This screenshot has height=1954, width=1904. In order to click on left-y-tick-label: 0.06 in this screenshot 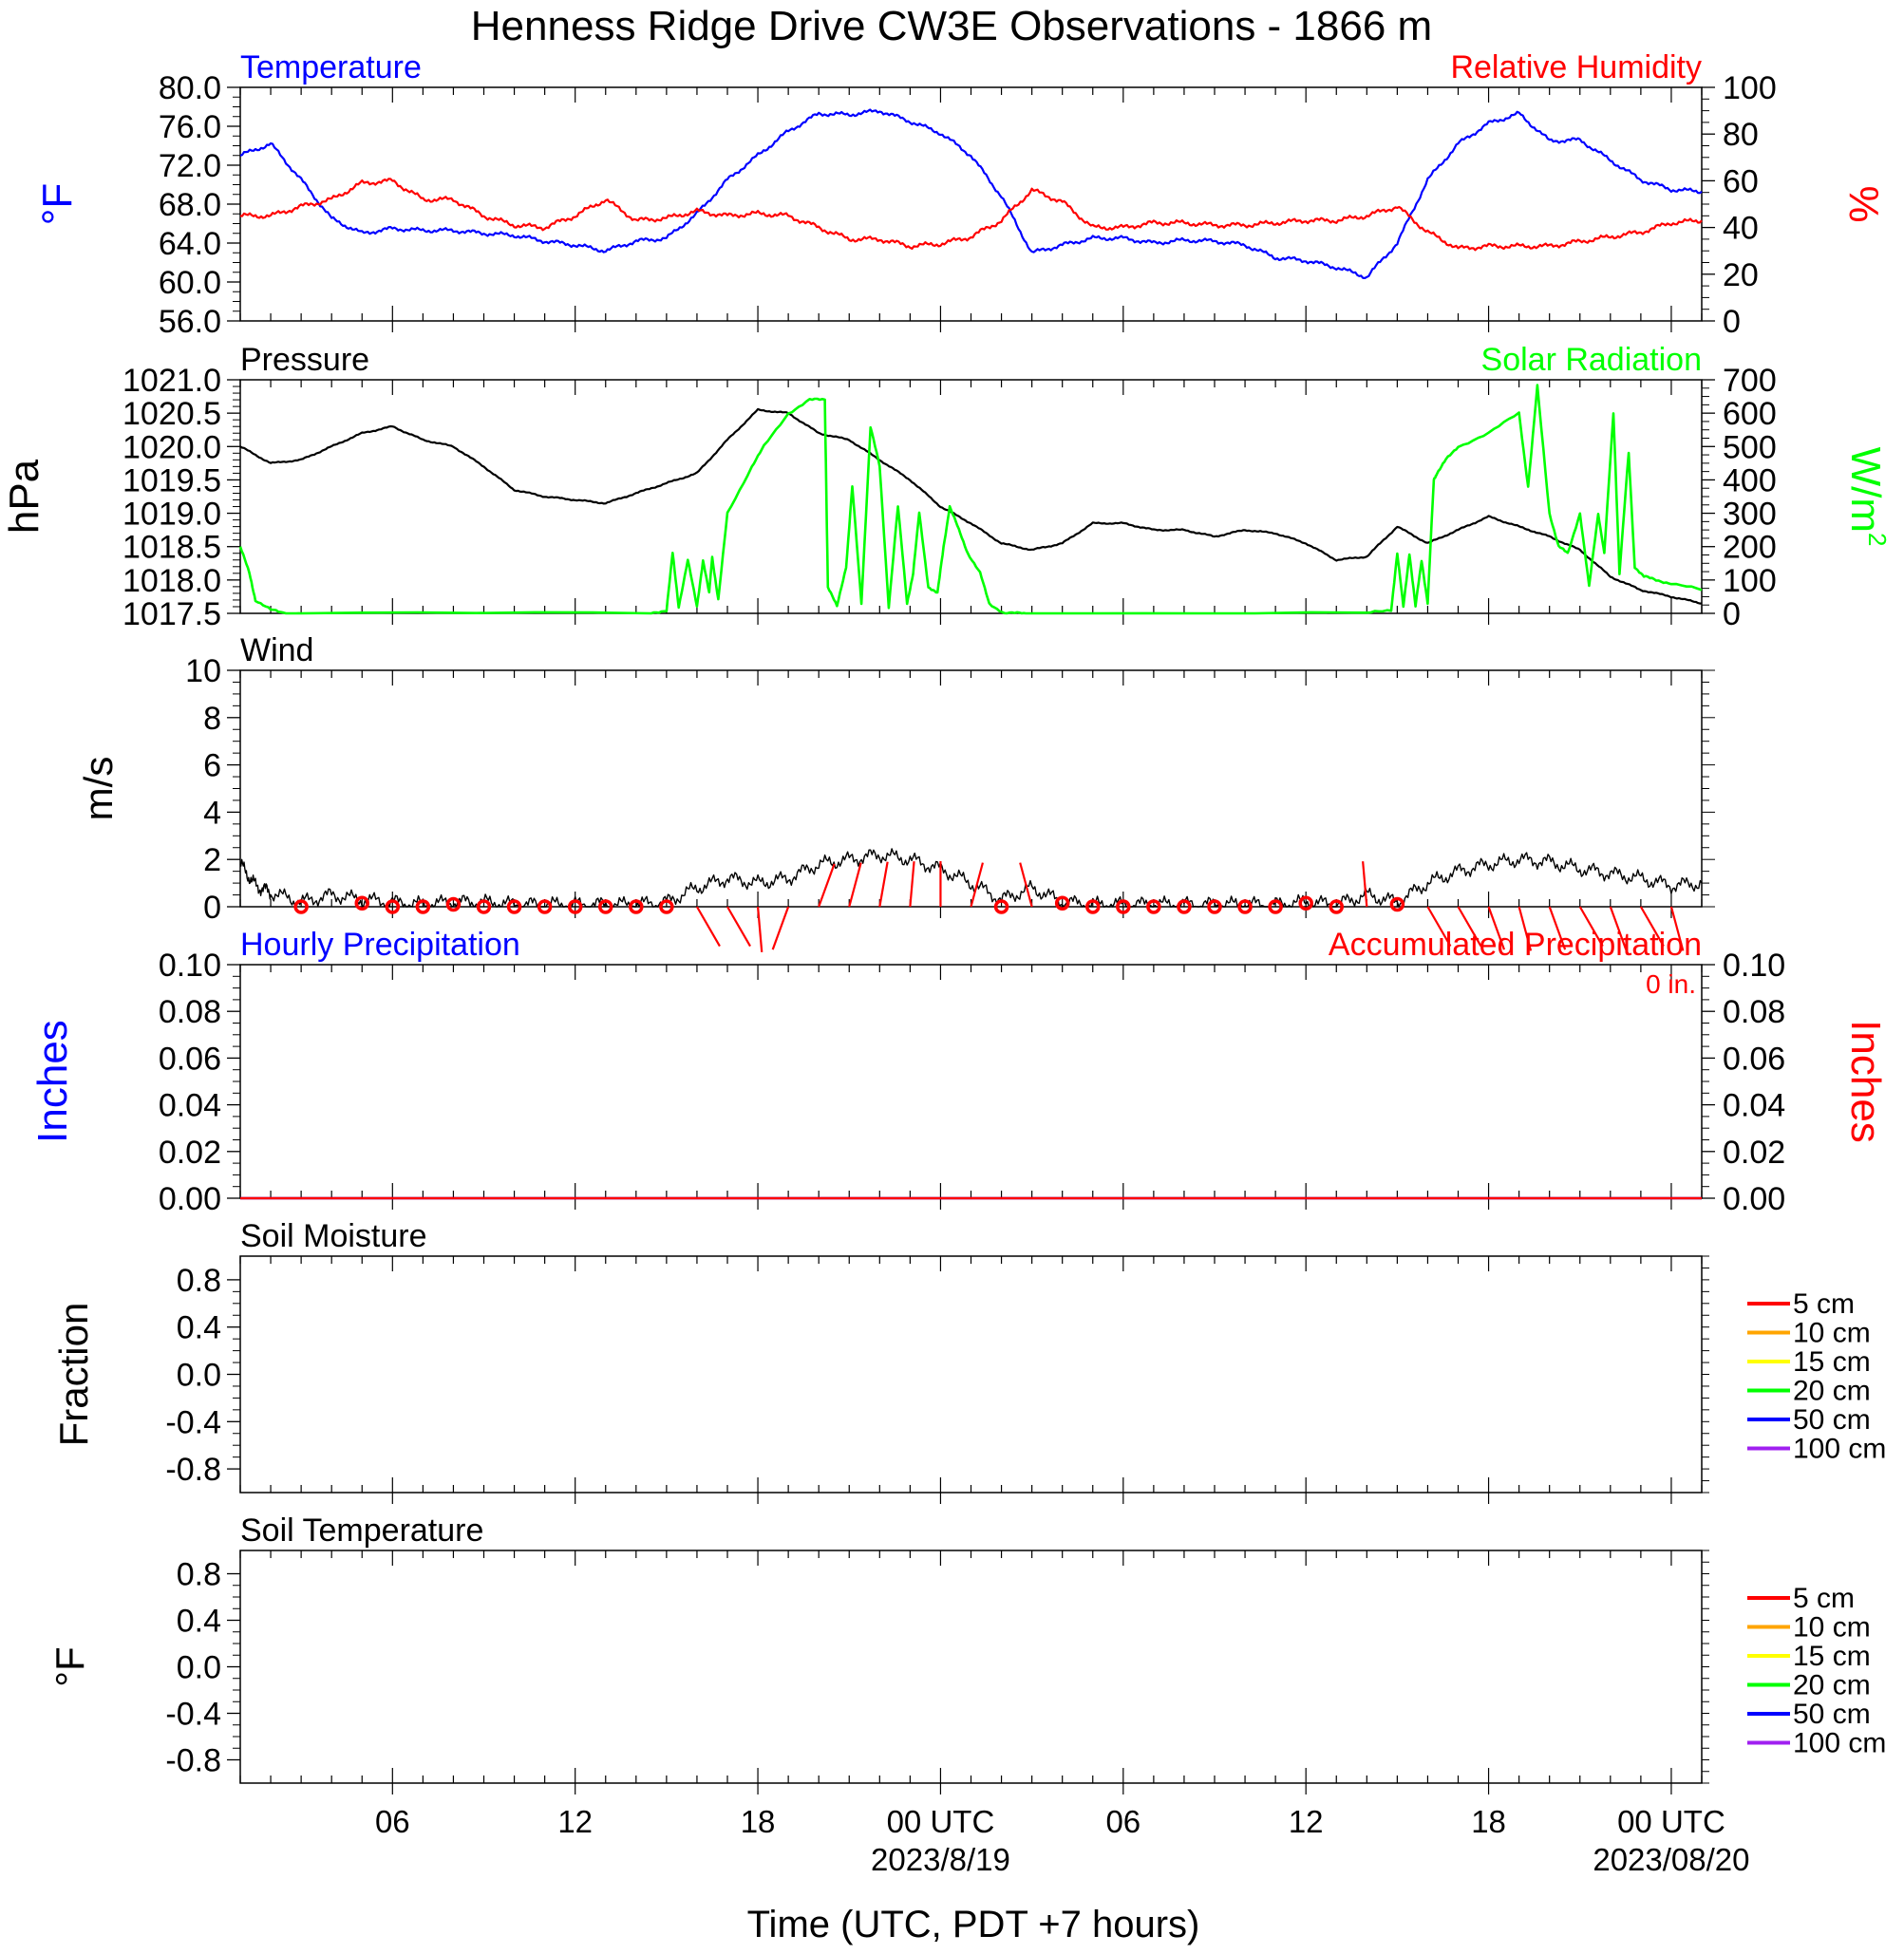, I will do `click(190, 1059)`.